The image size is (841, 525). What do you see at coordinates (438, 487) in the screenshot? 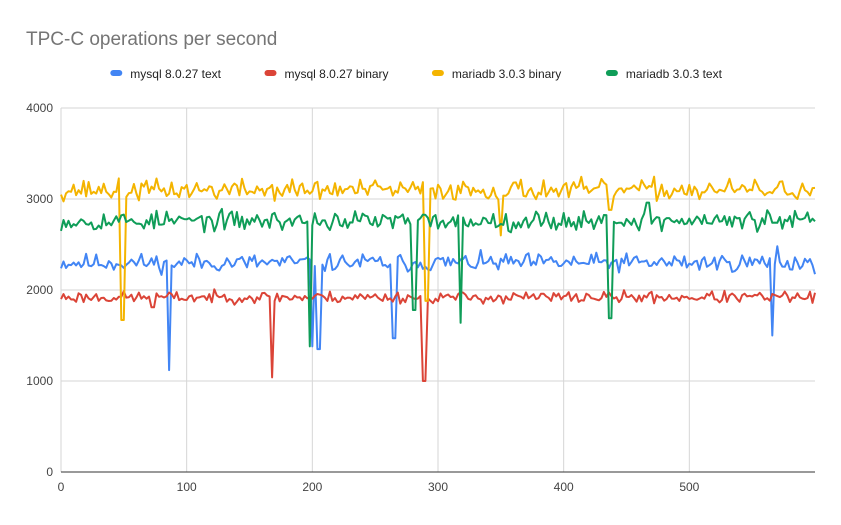
I see `x-tick-label: 300` at bounding box center [438, 487].